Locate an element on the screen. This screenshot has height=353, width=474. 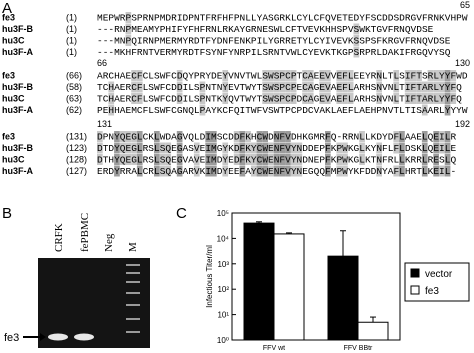
legend-label: fe3 is located at coordinates (432, 291).